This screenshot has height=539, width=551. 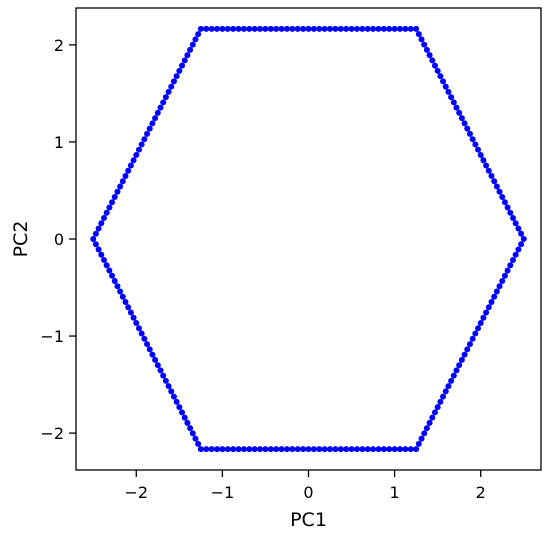 What do you see at coordinates (58, 239) in the screenshot?
I see `y-axis-ticks: 2 1 0 −1 −2` at bounding box center [58, 239].